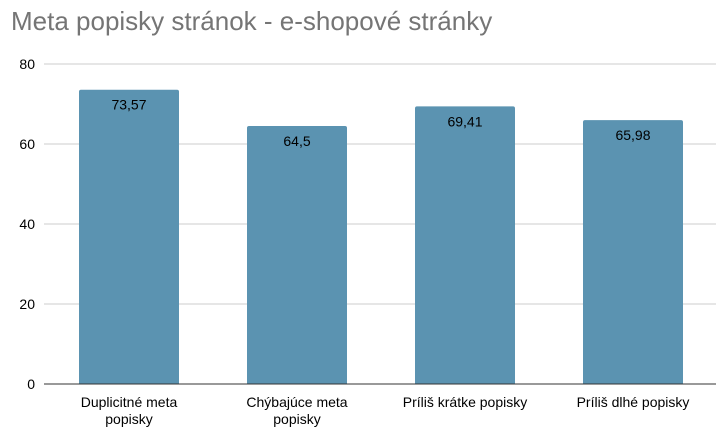 The width and height of the screenshot is (728, 436). Describe the element at coordinates (380, 123) in the screenshot. I see `data-labels: 73,57 64,5 69,41 65,98` at that location.